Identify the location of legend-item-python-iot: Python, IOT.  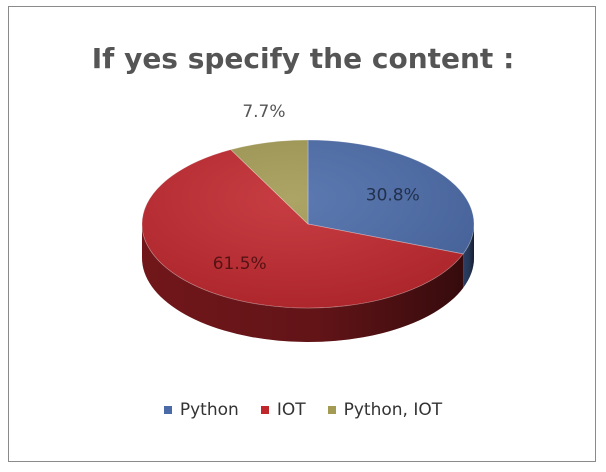
(385, 410).